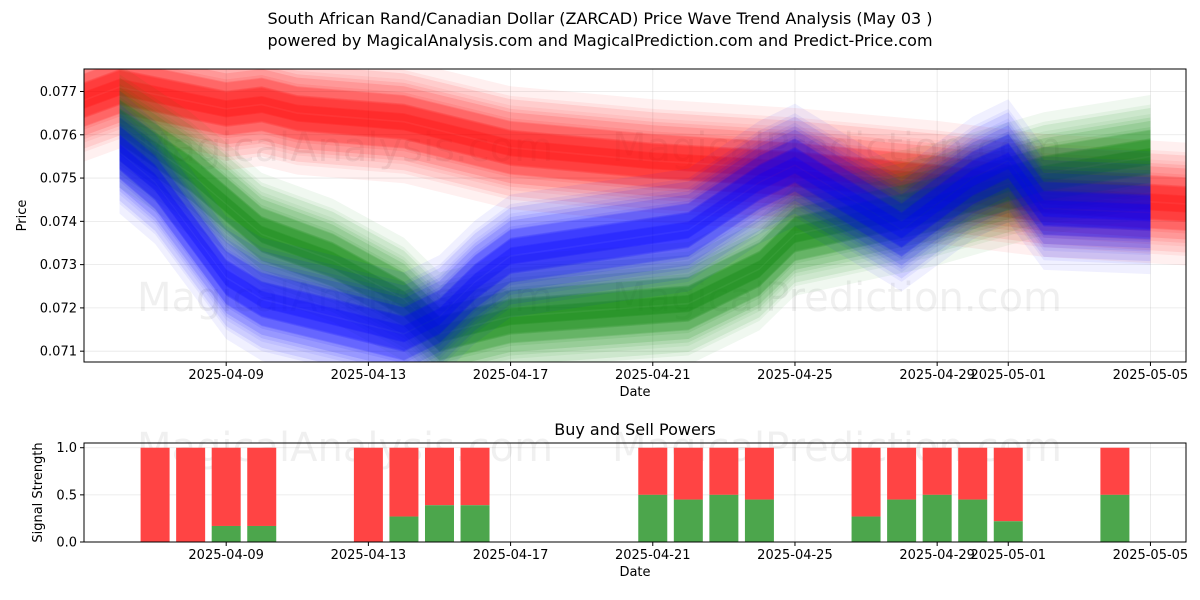 The height and width of the screenshot is (600, 1200). What do you see at coordinates (345, 298) in the screenshot?
I see `watermark-text: MagicalAnalysis.com` at bounding box center [345, 298].